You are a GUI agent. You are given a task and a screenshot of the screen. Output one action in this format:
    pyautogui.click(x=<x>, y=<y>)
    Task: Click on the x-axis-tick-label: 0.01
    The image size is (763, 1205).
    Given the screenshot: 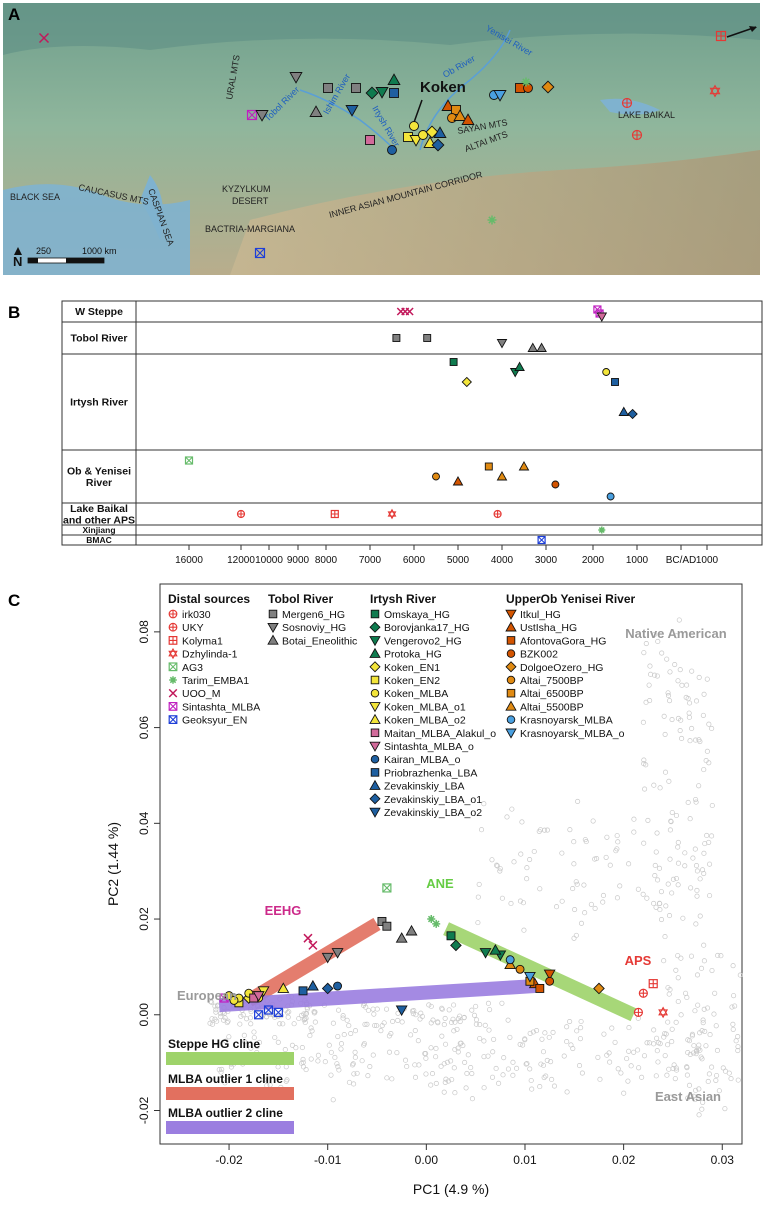 What is the action you would take?
    pyautogui.click(x=525, y=1160)
    